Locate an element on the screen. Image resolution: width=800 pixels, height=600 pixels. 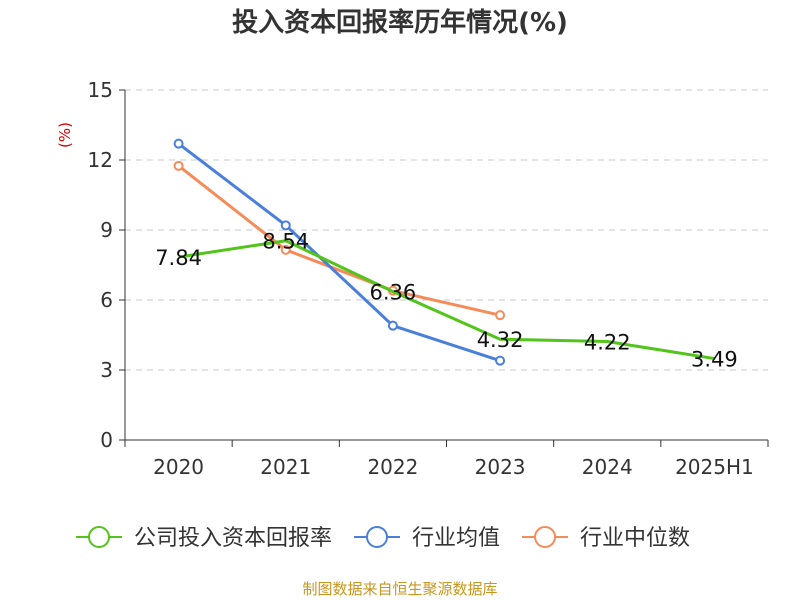
data-label: 4.22 is located at coordinates (607, 343).